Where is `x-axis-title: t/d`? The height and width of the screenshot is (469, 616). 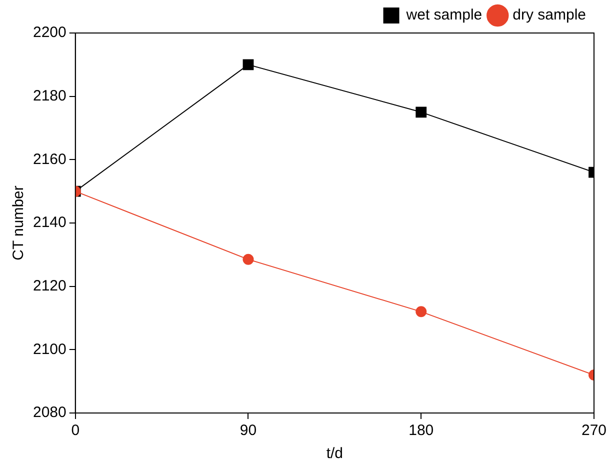
x-axis-title: t/d is located at coordinates (335, 453).